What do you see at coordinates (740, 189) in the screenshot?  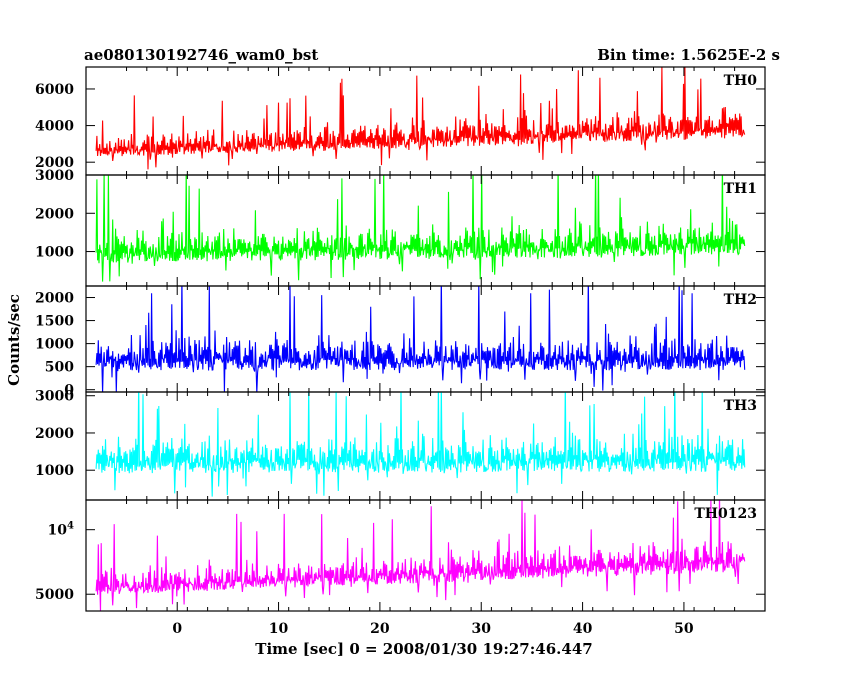 I see `panel-name-label: TH1` at bounding box center [740, 189].